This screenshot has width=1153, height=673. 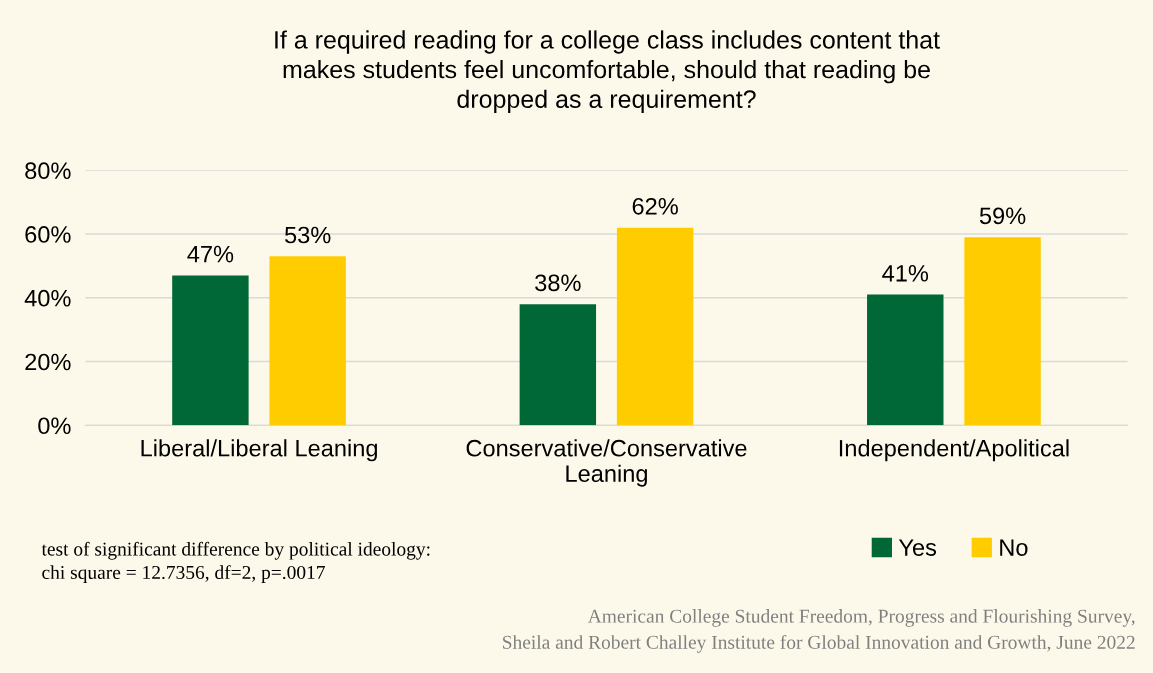 I want to click on legend-label: Yes, so click(x=917, y=547).